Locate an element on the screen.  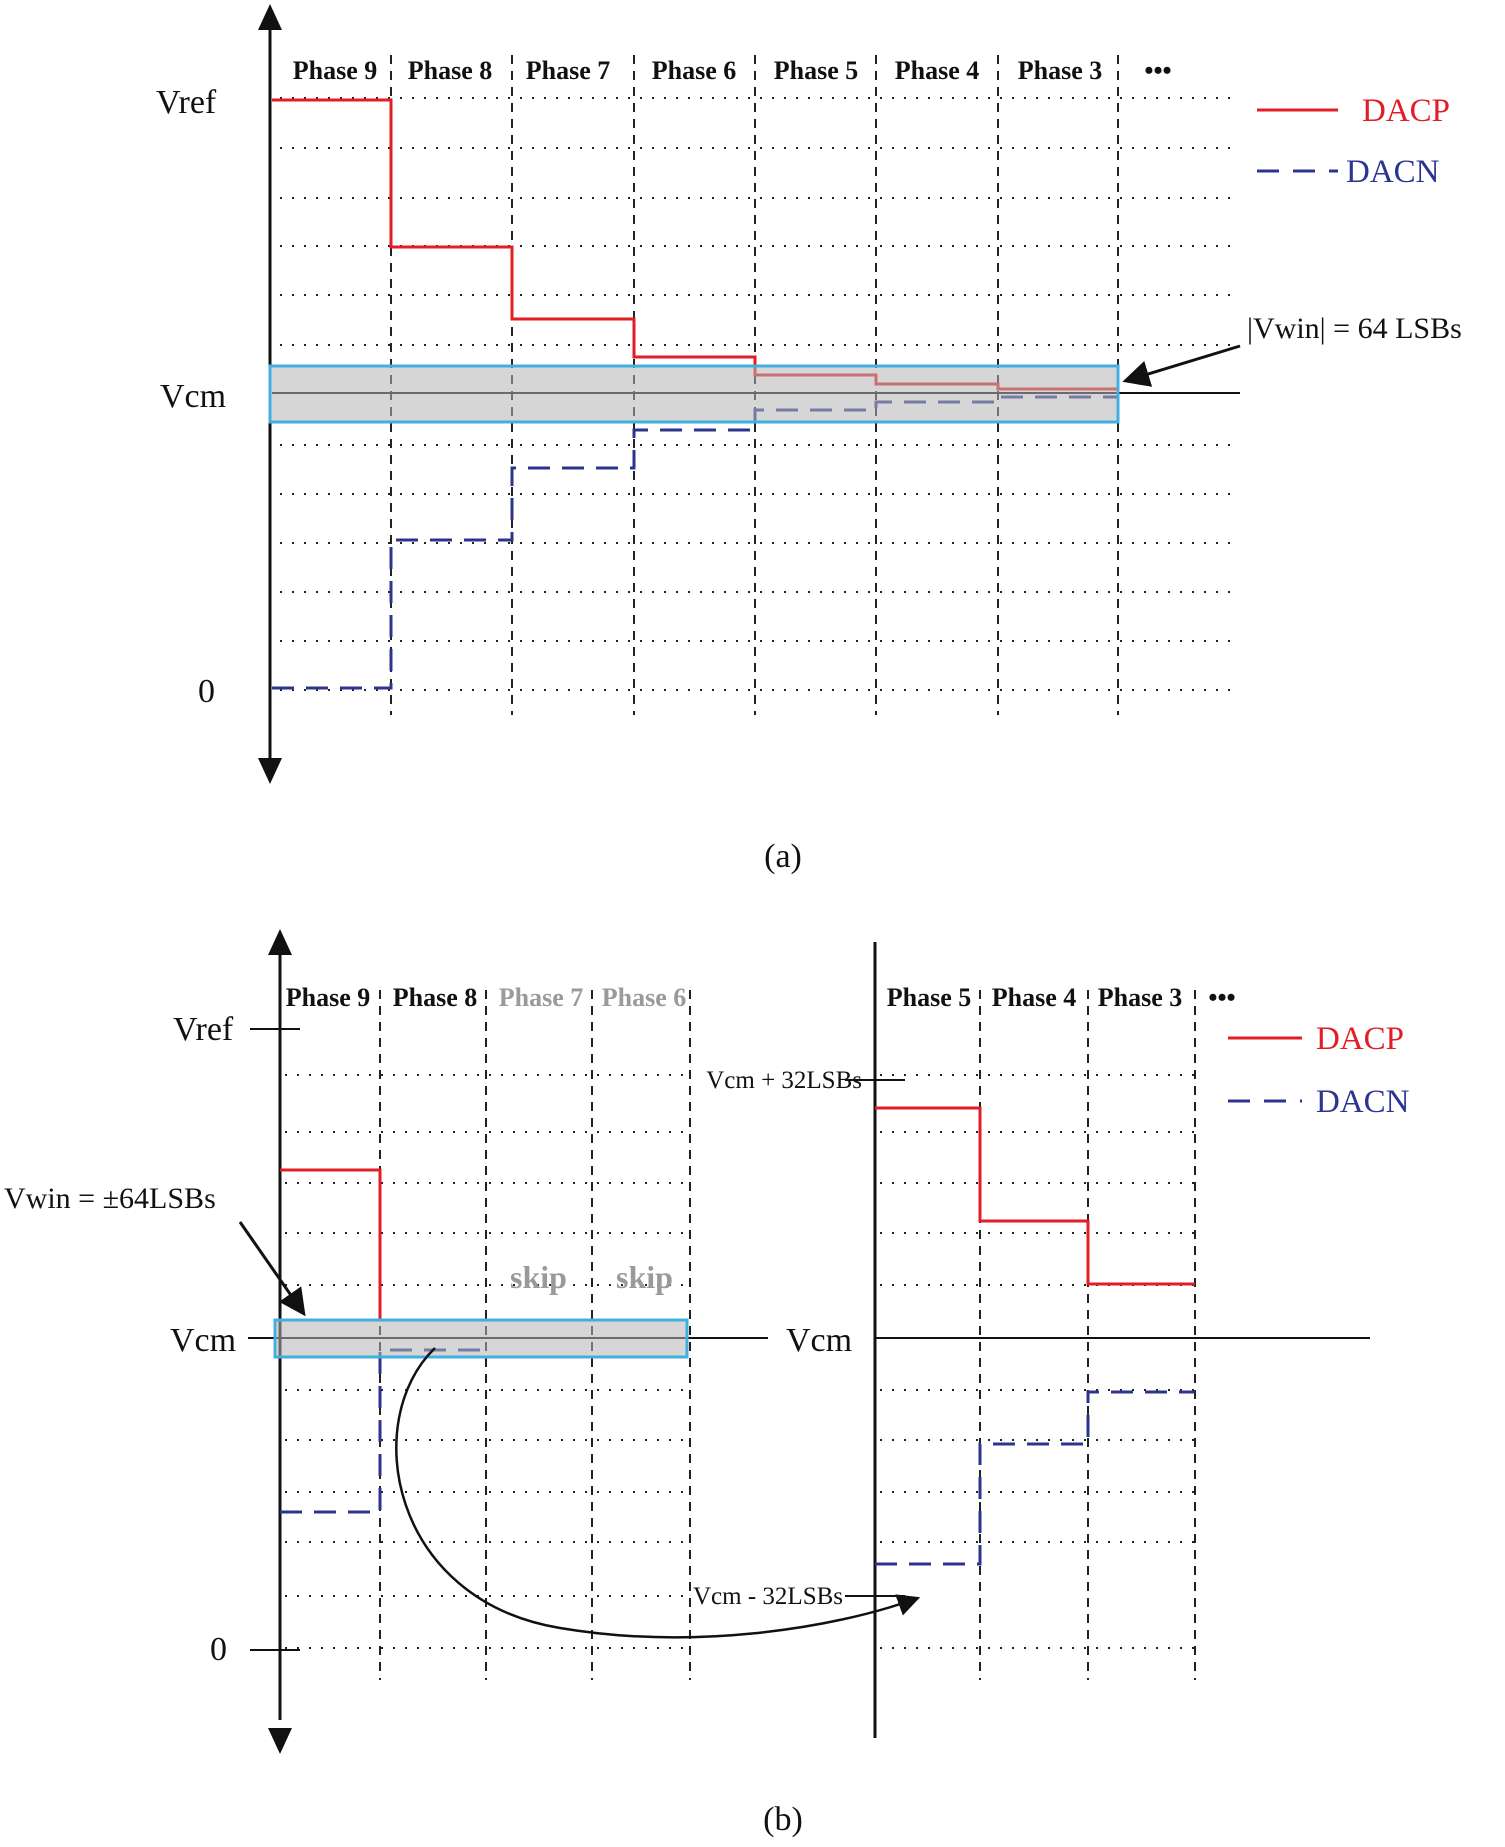
panel-b-caption: (b) is located at coordinates (783, 1819).